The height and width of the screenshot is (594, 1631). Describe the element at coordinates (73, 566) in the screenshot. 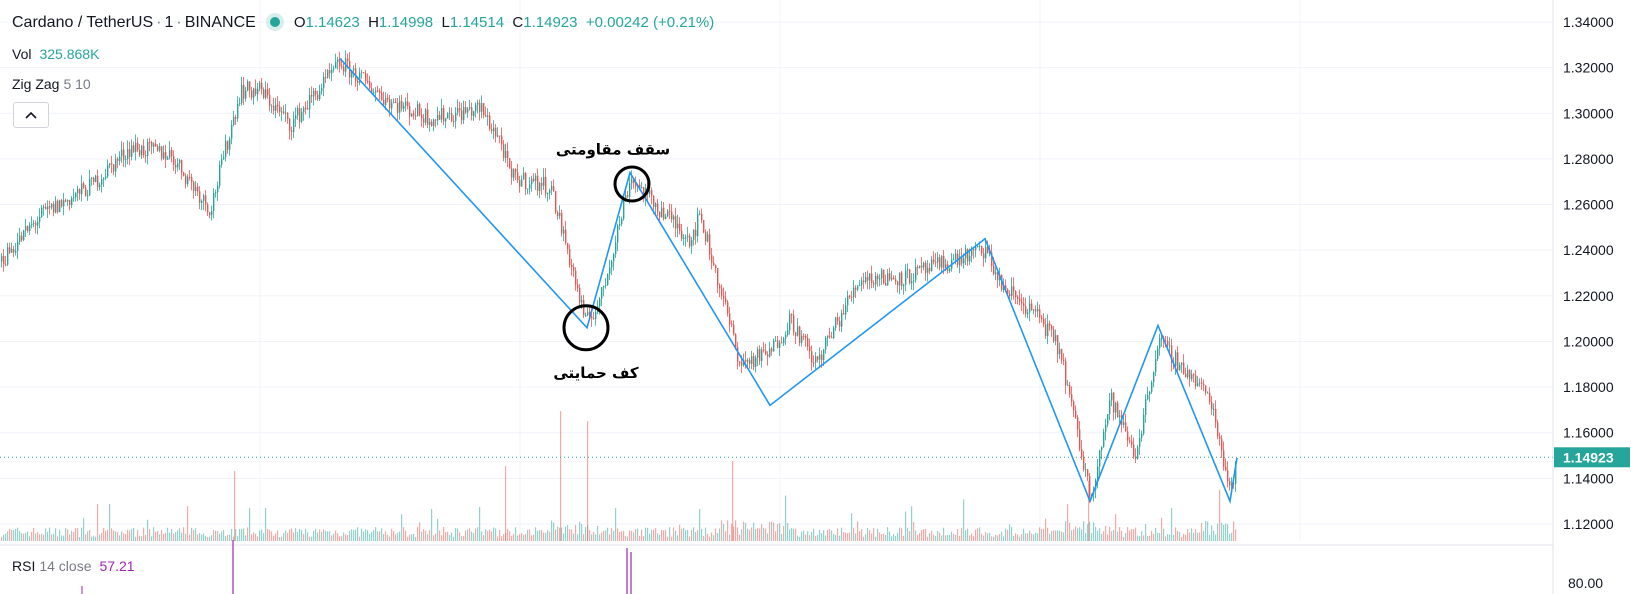

I see `rsi-legend: RSI 14 close 57.21` at that location.